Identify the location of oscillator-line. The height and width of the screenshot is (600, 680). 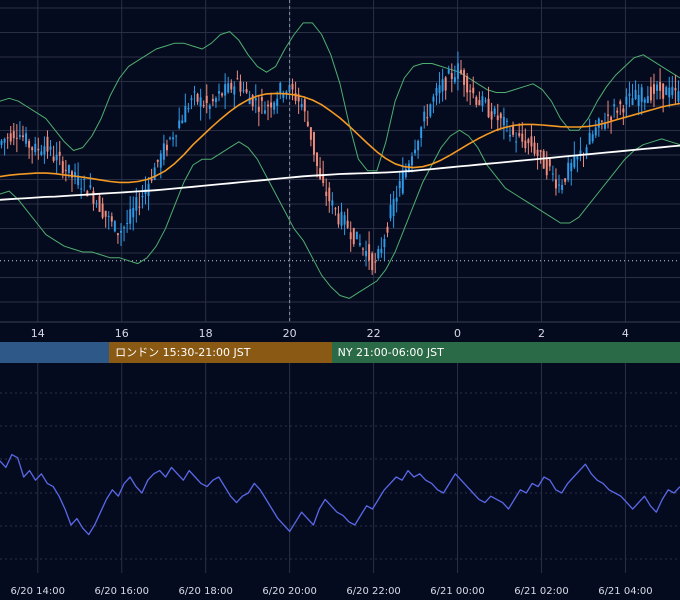
(340, 494).